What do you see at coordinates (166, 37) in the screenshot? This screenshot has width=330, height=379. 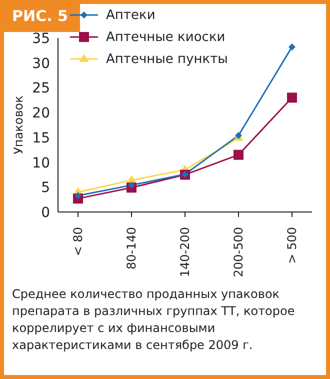 I see `legend-label: Аптечные киоски` at bounding box center [166, 37].